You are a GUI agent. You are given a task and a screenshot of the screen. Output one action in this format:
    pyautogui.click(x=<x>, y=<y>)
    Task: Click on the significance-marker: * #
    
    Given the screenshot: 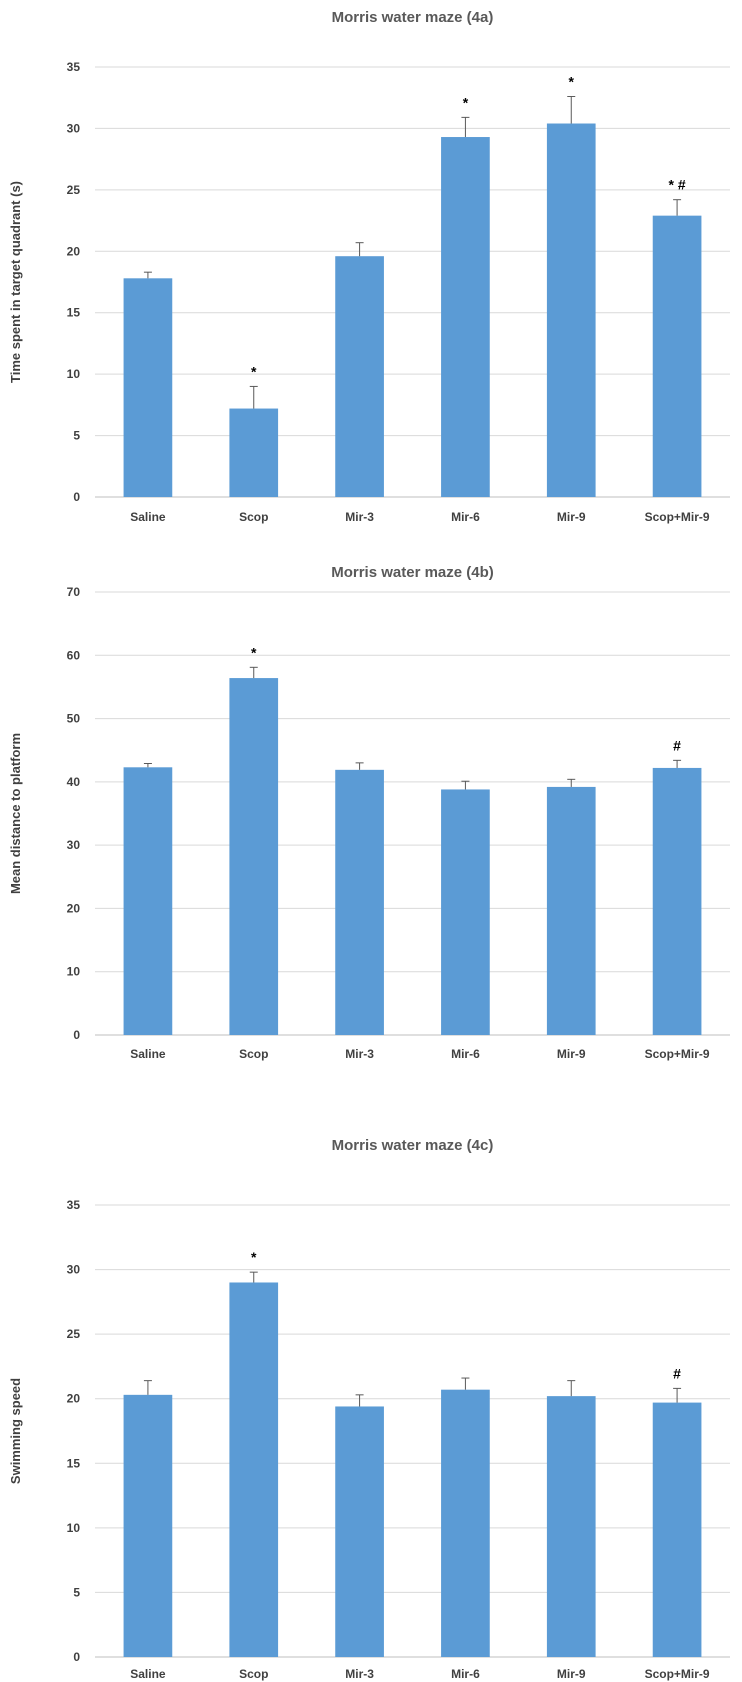 What is the action you would take?
    pyautogui.click(x=677, y=185)
    